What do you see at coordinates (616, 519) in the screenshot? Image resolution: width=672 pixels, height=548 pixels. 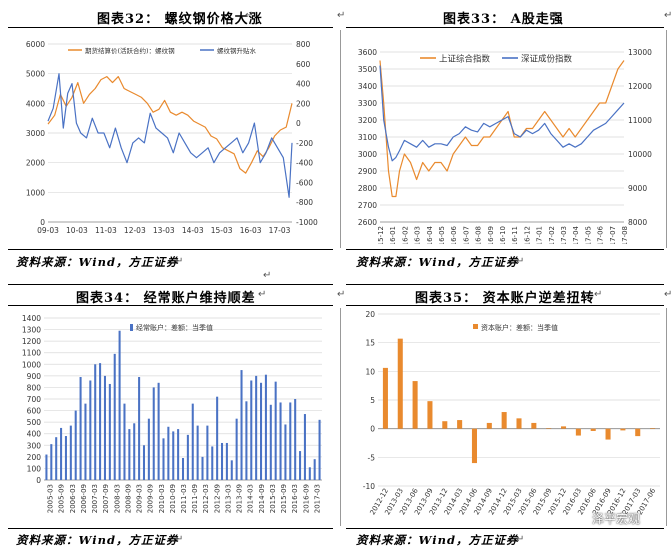 I see `watermark: 泽平宏观` at bounding box center [616, 519].